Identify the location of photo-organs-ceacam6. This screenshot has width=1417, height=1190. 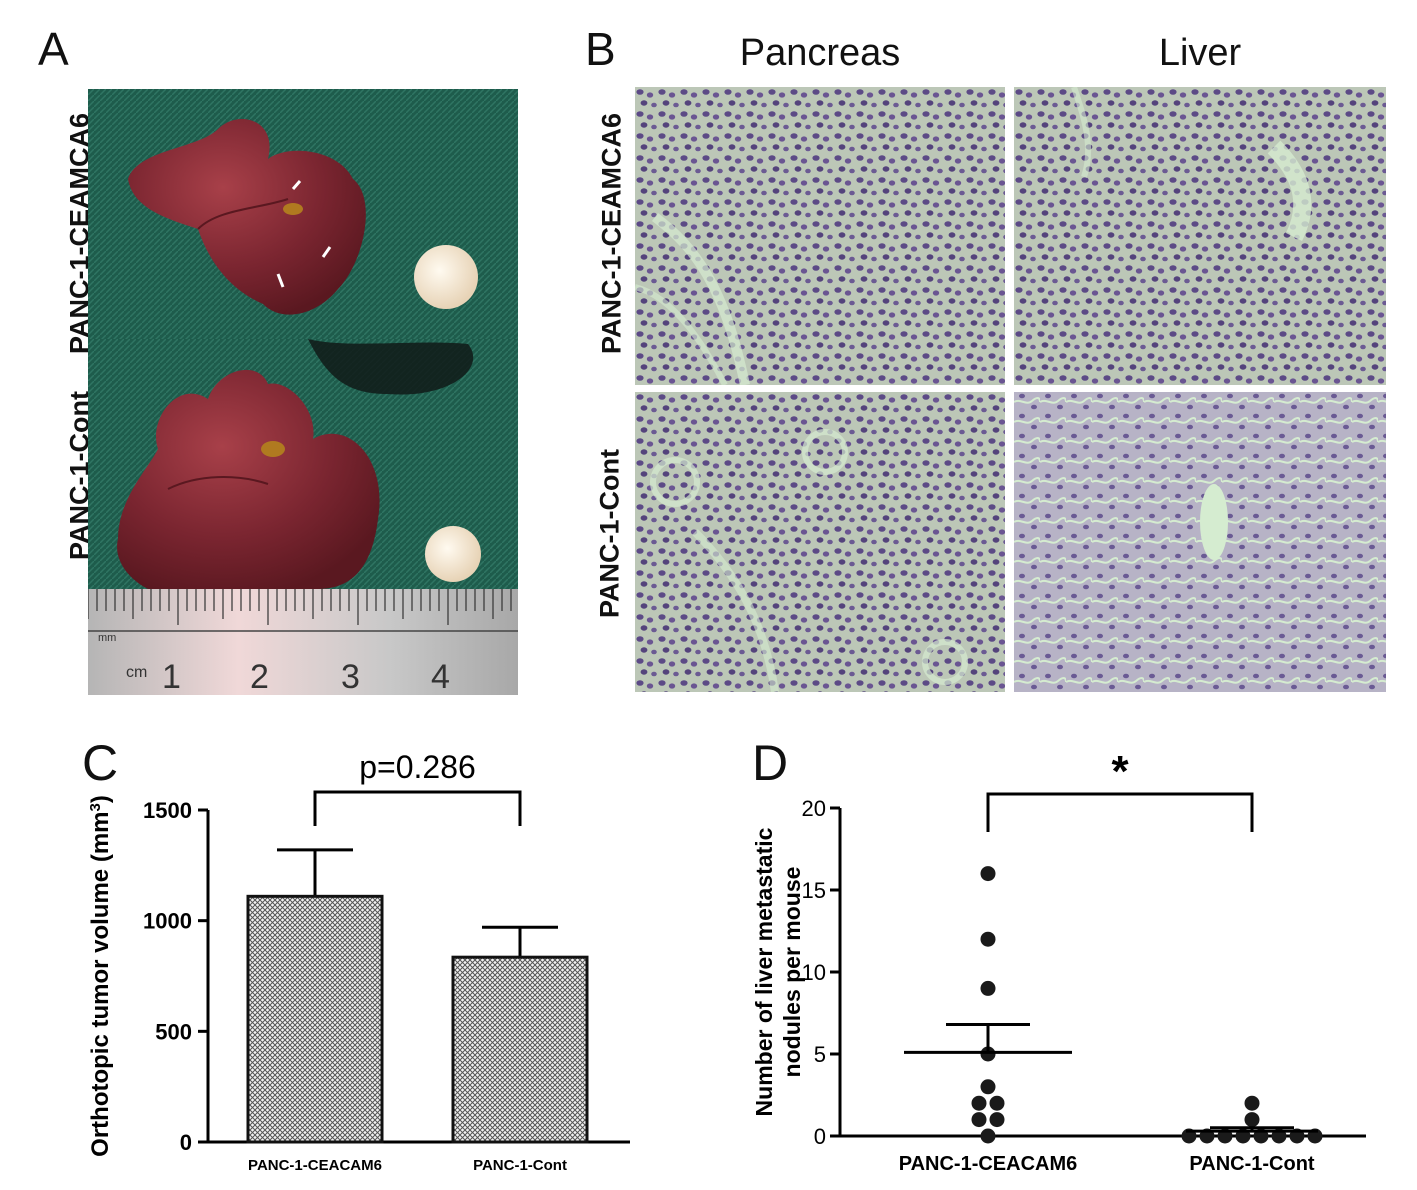
(303, 214).